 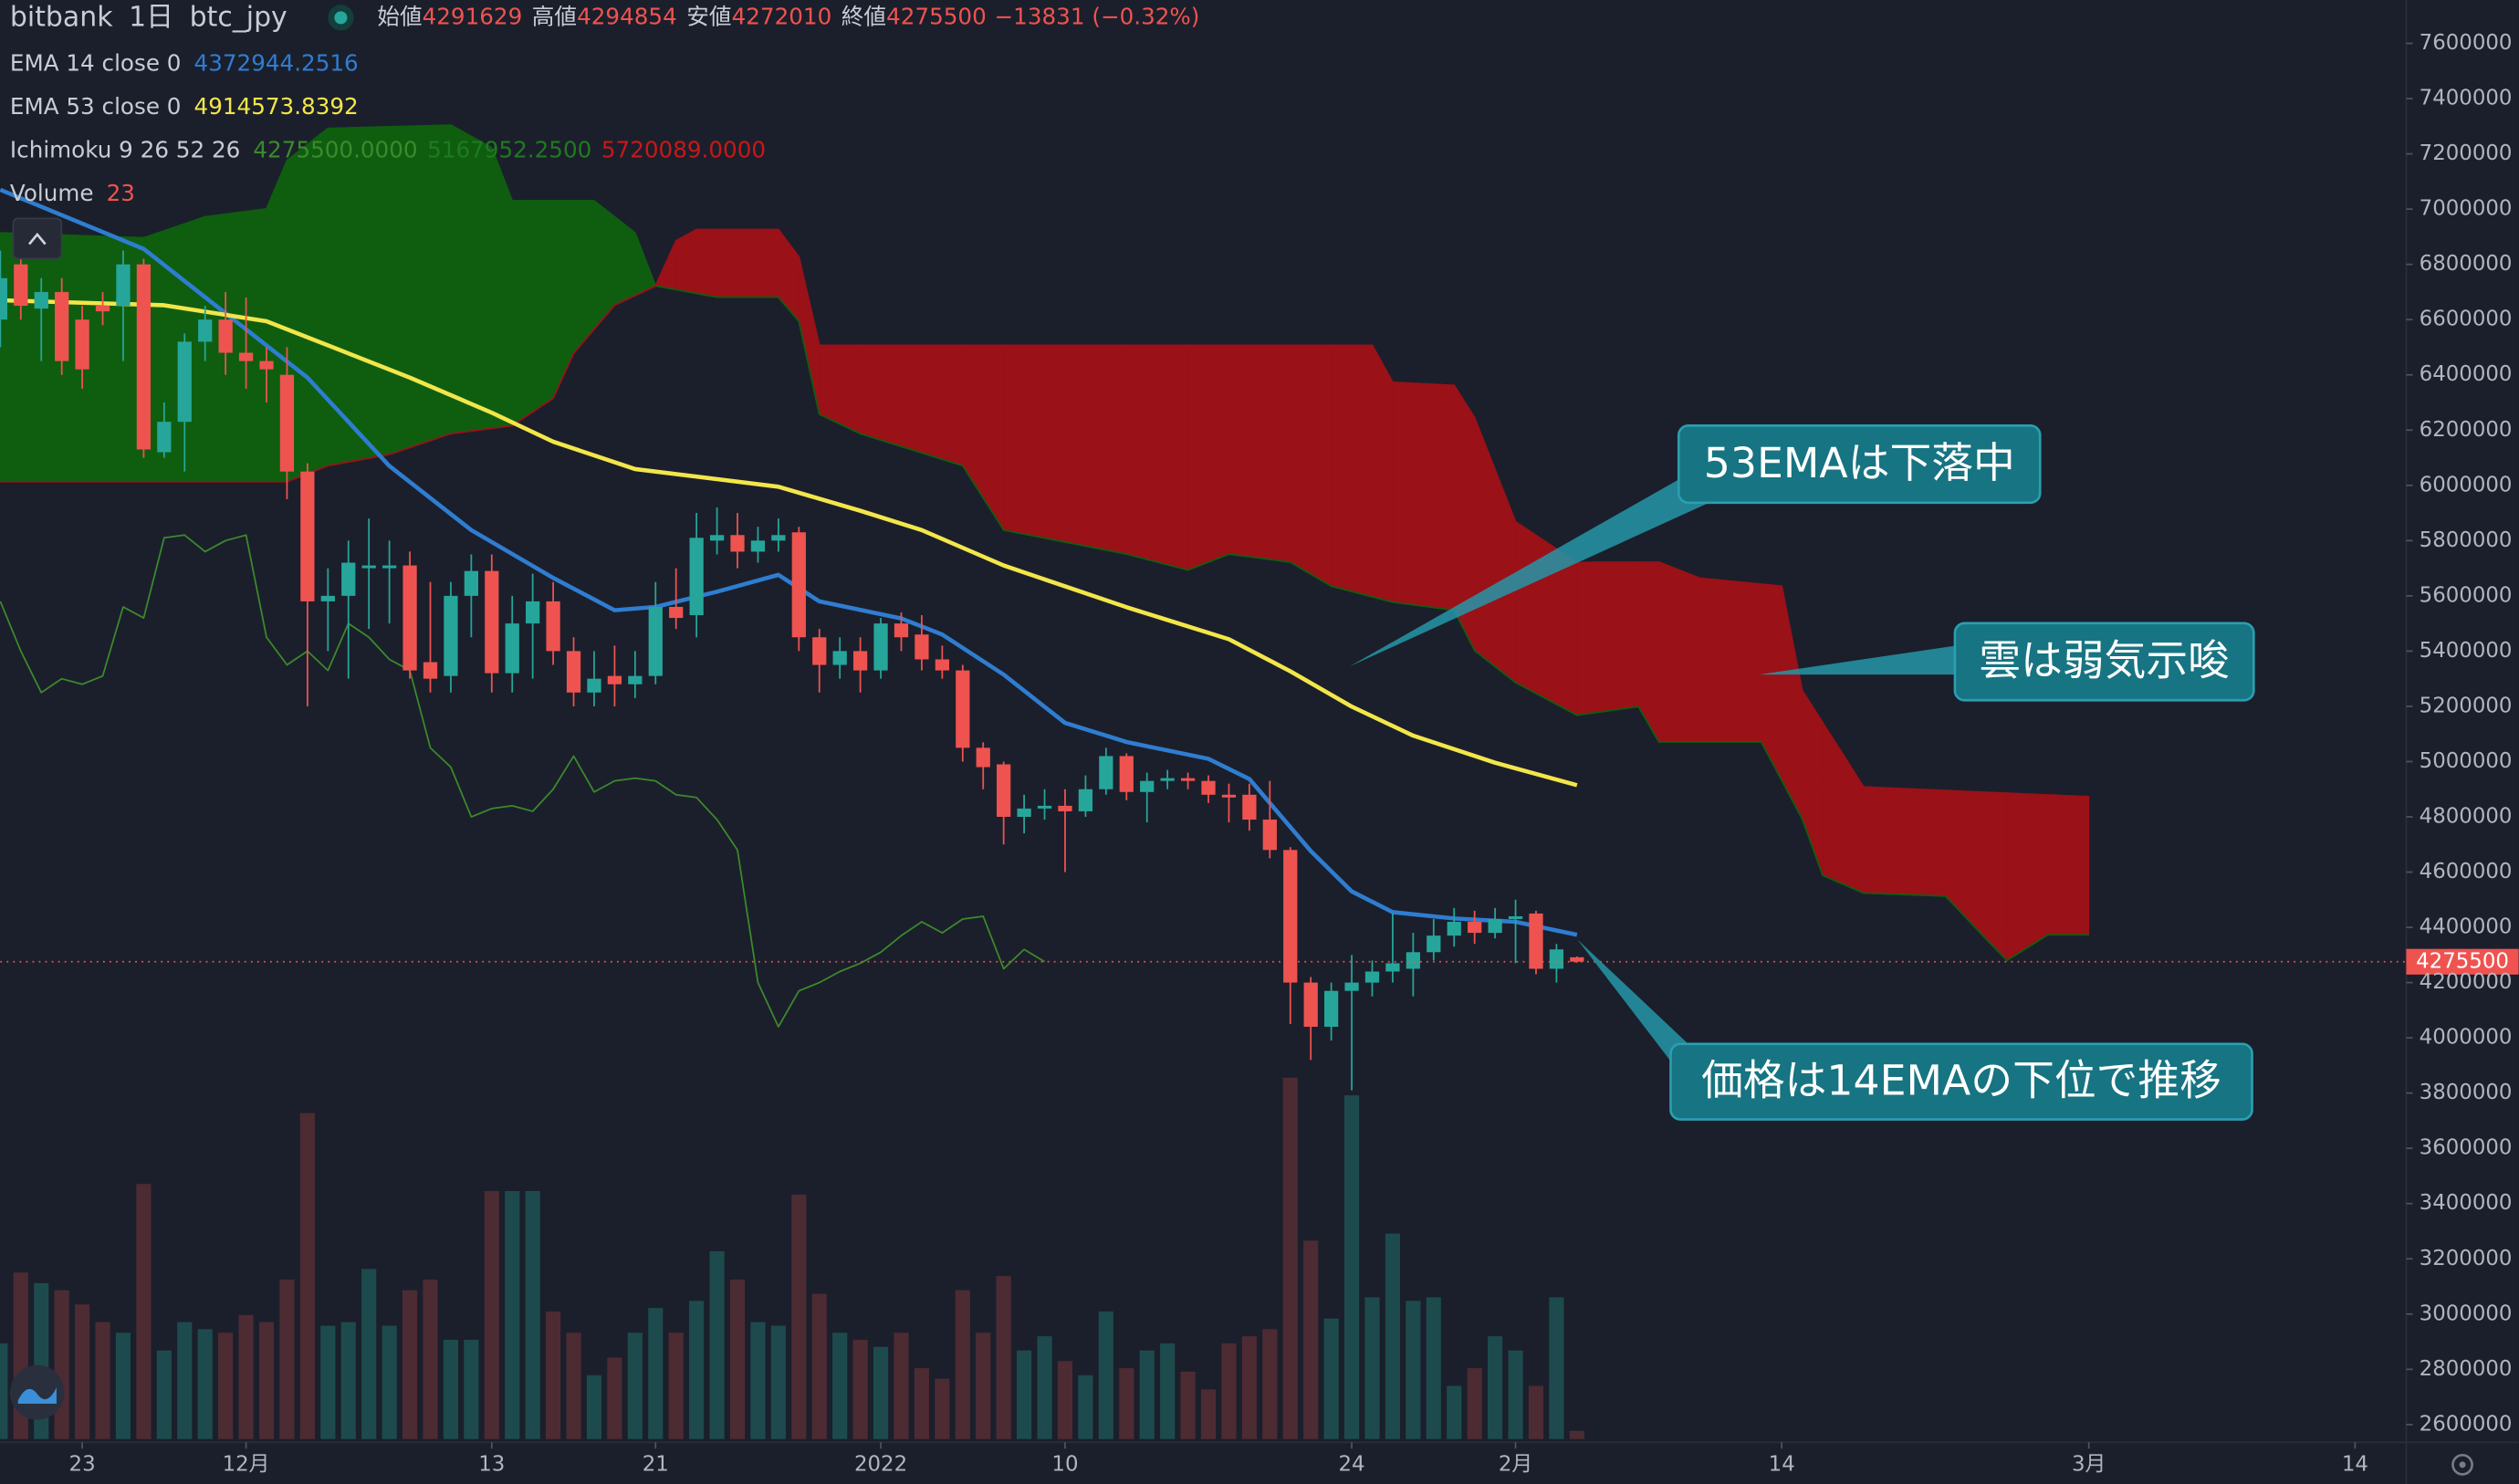 What do you see at coordinates (52, 193) in the screenshot?
I see `legend-name: Volume` at bounding box center [52, 193].